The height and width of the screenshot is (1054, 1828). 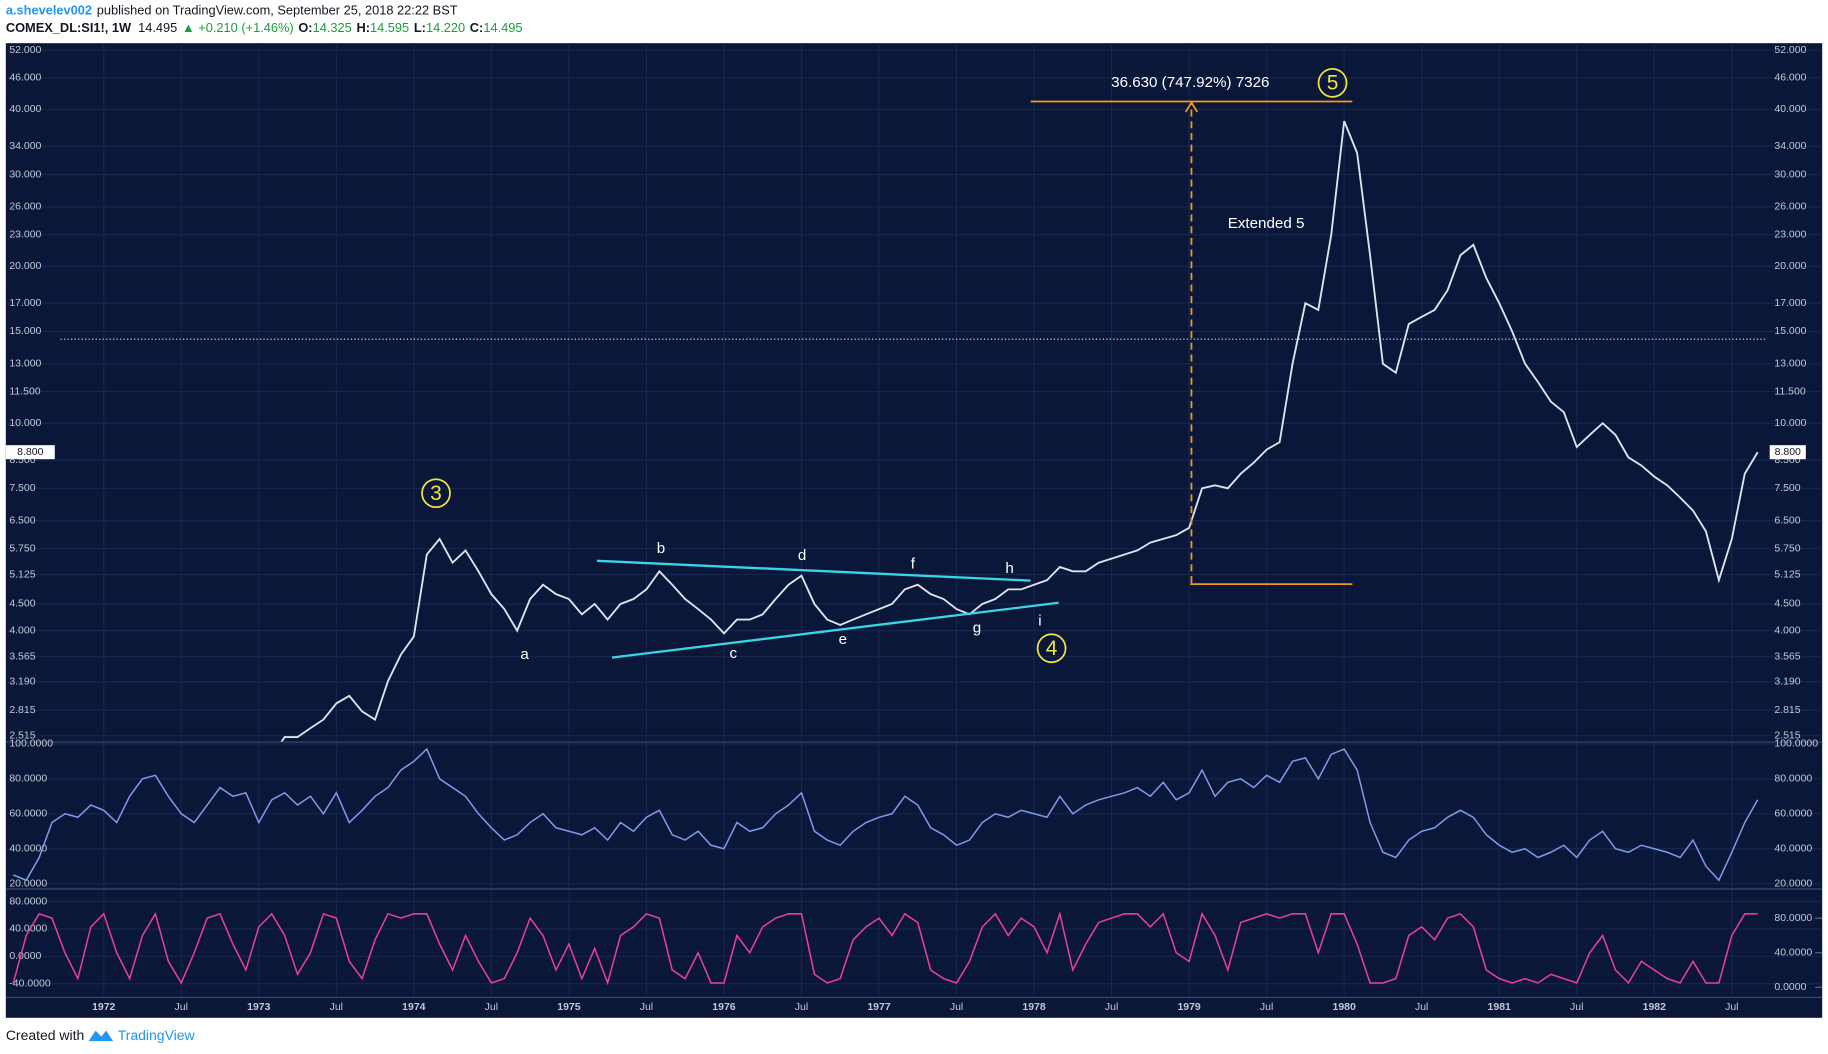 I want to click on y-tick-label: 2.515, so click(x=22, y=735).